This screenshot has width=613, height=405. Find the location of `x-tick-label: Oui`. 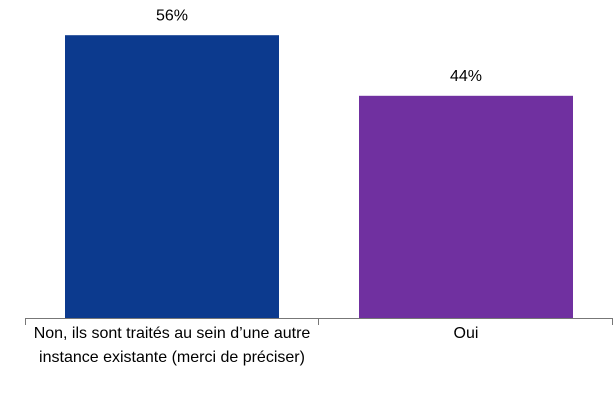

x-tick-label: Oui is located at coordinates (466, 333).